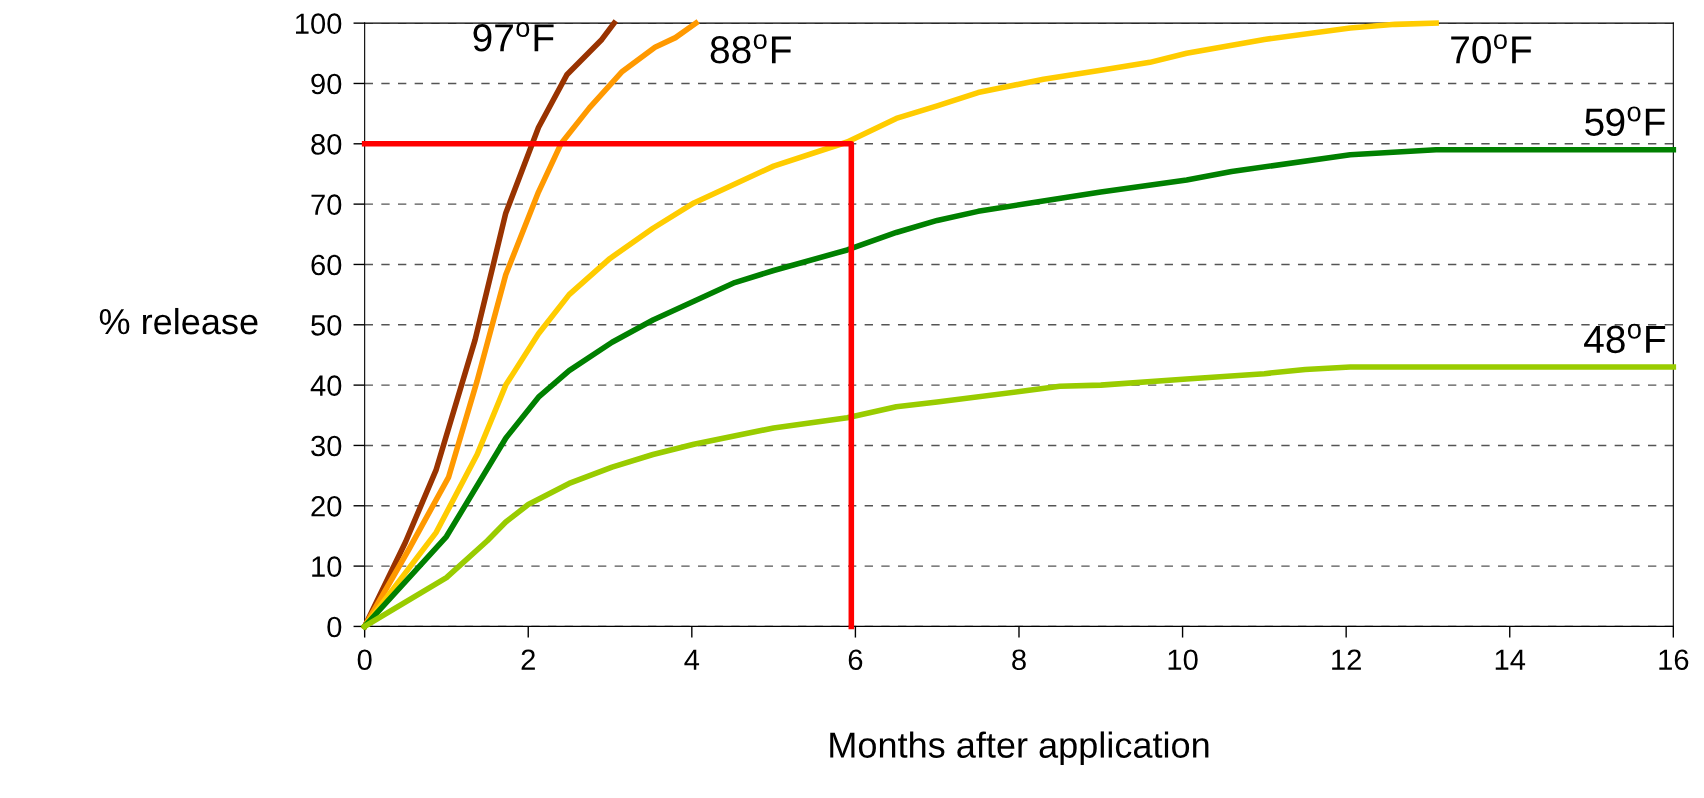 This screenshot has height=798, width=1704. What do you see at coordinates (1019, 660) in the screenshot?
I see `x-tick-label: 8` at bounding box center [1019, 660].